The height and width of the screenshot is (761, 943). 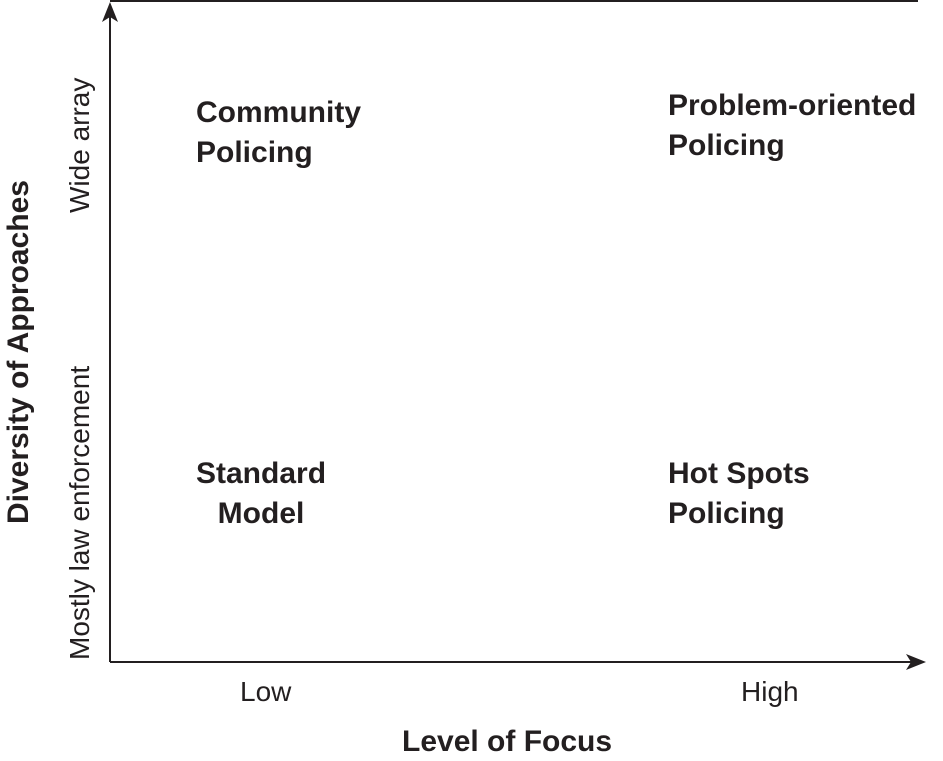 What do you see at coordinates (18, 352) in the screenshot?
I see `y-axis-title: Diversity of Approaches` at bounding box center [18, 352].